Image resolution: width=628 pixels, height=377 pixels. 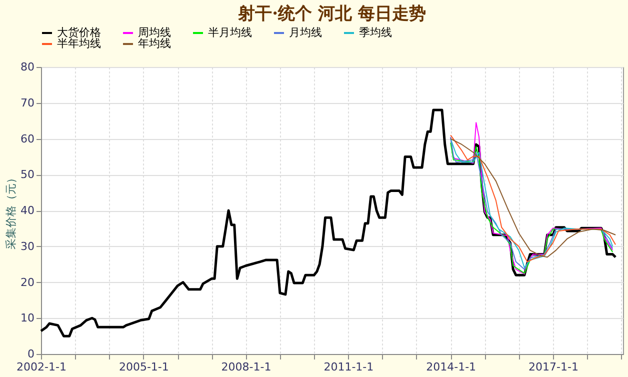 What do you see at coordinates (331, 14) in the screenshot?
I see `chart-title: 射干·统个 河北 每日走势` at bounding box center [331, 14].